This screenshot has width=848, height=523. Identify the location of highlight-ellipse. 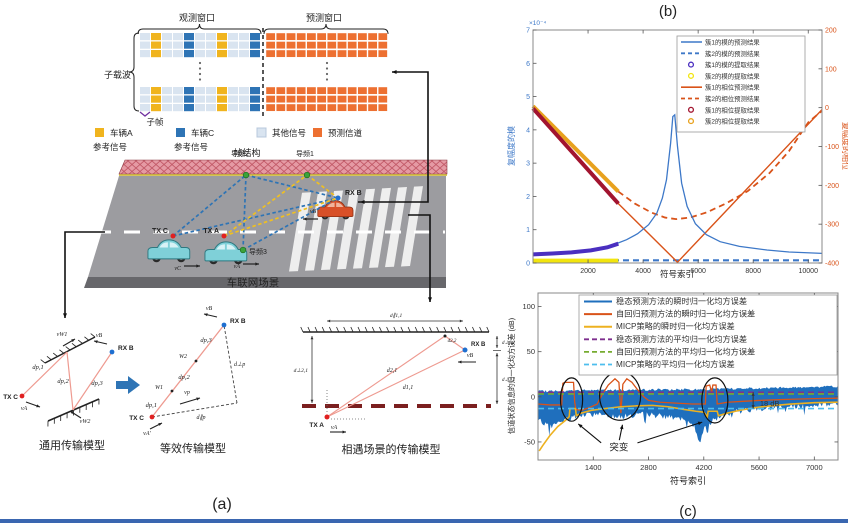
(571, 399).